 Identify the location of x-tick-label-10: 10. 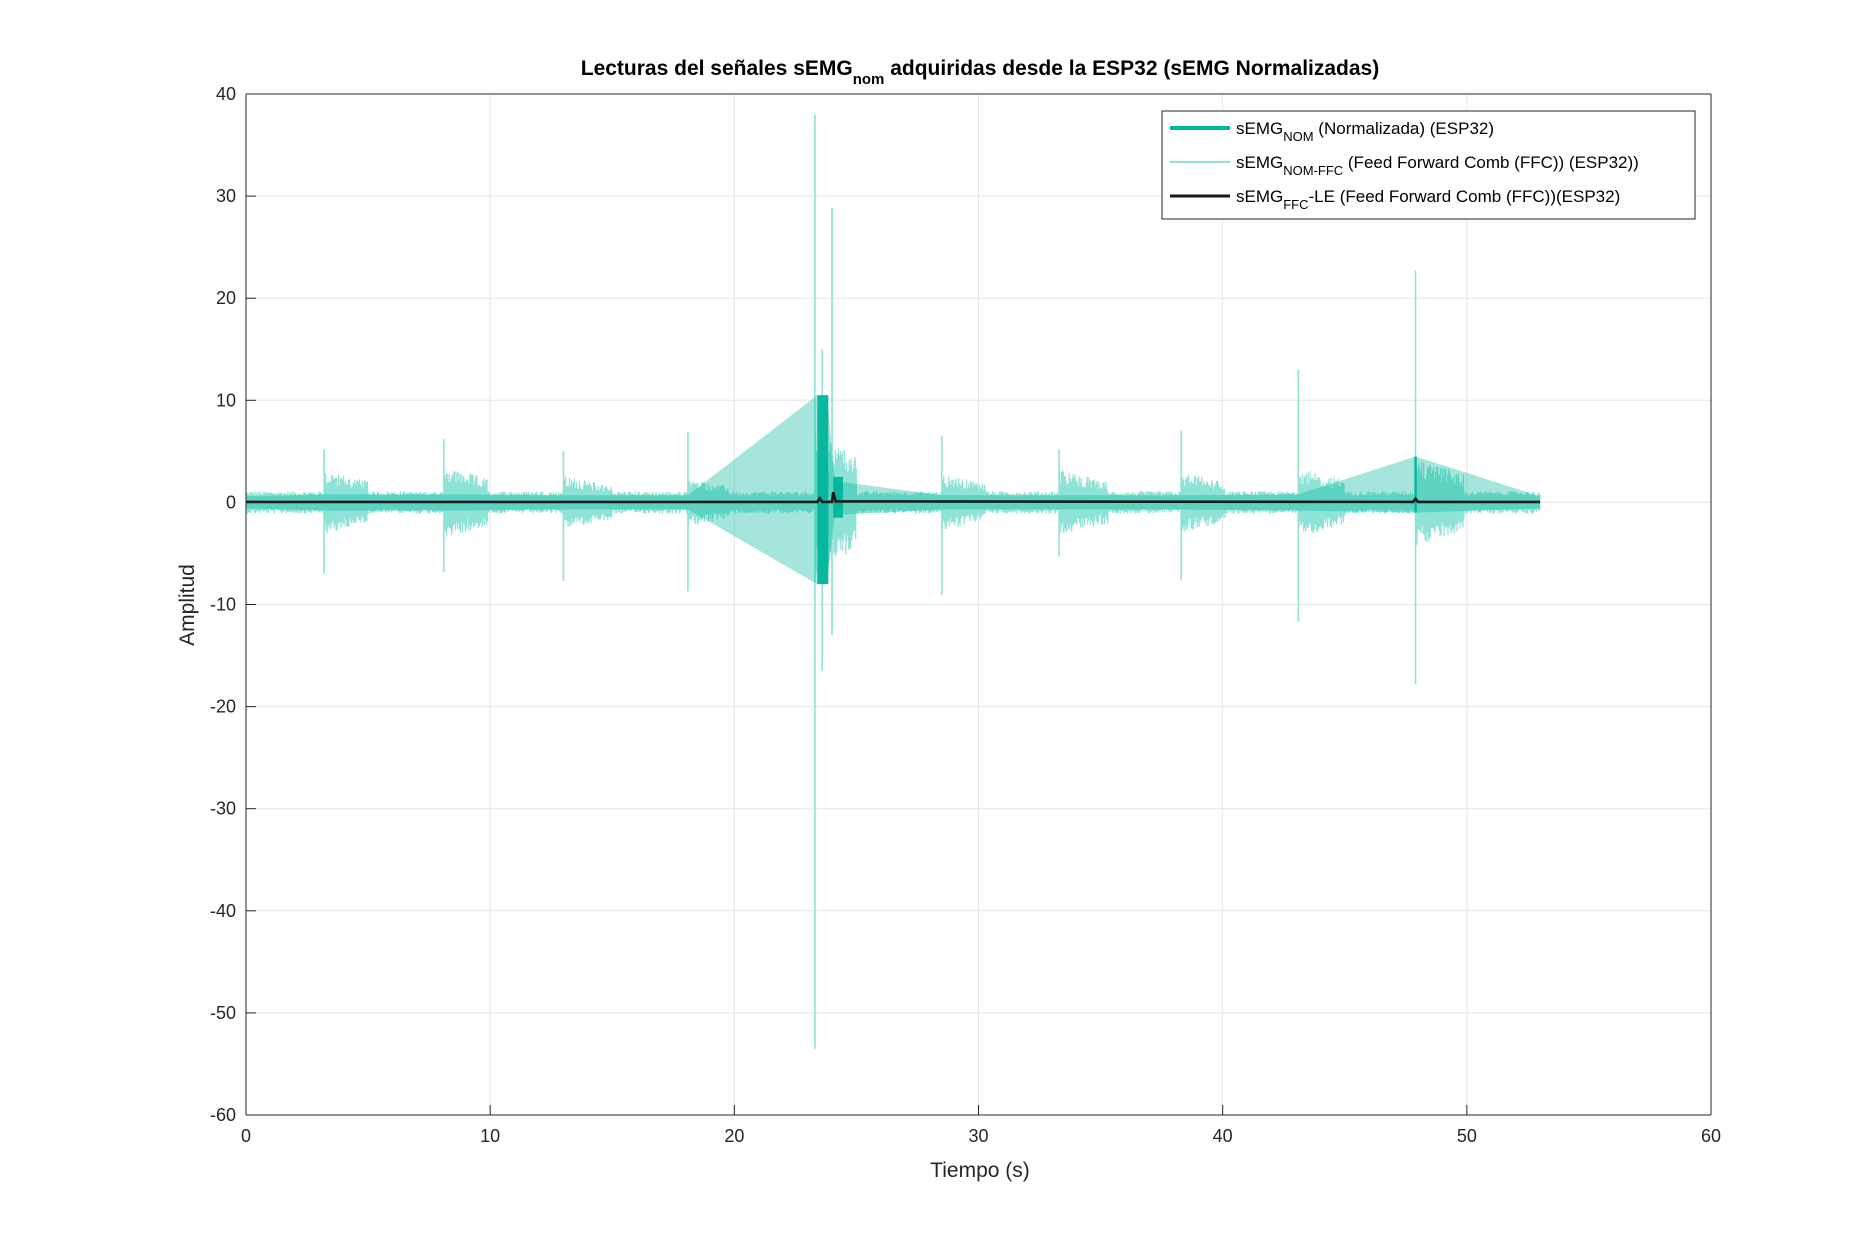
(490, 1136).